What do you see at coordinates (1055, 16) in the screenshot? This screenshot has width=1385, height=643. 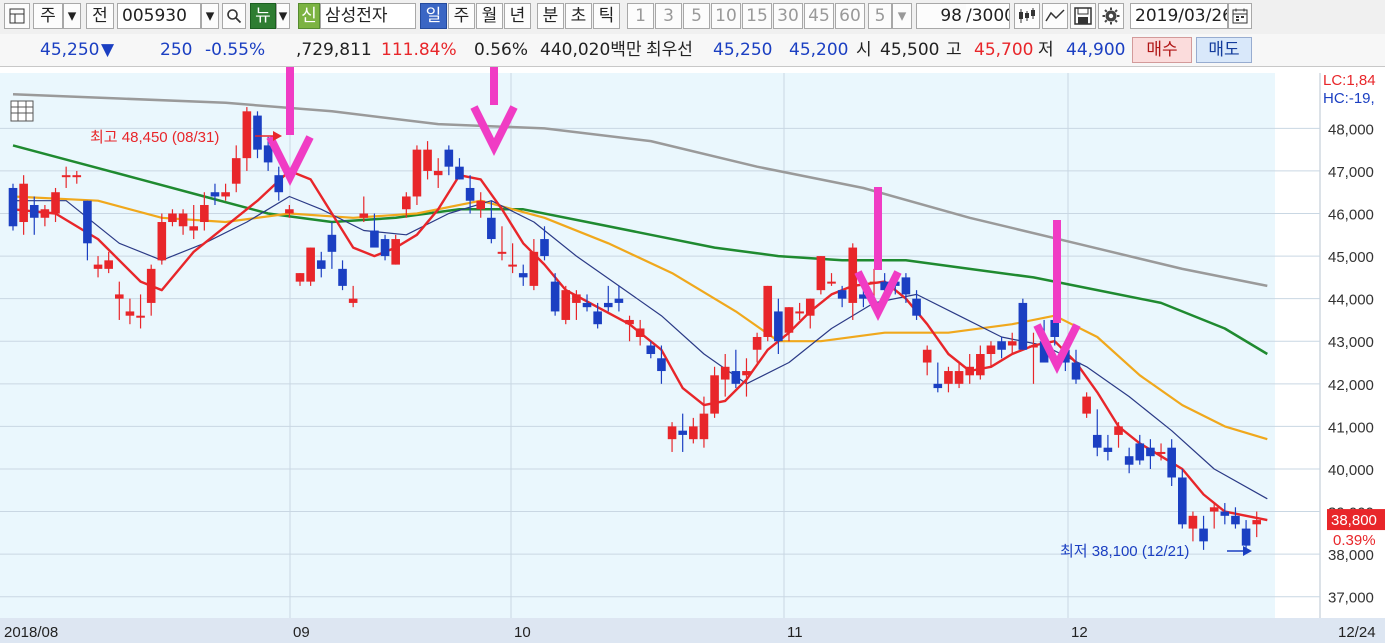 I see `trend-line-icon` at bounding box center [1055, 16].